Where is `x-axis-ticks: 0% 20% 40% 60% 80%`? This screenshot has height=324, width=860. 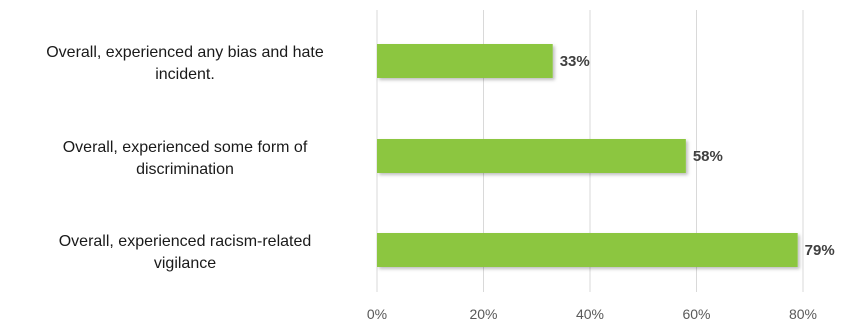 x-axis-ticks: 0% 20% 40% 60% 80% is located at coordinates (592, 314).